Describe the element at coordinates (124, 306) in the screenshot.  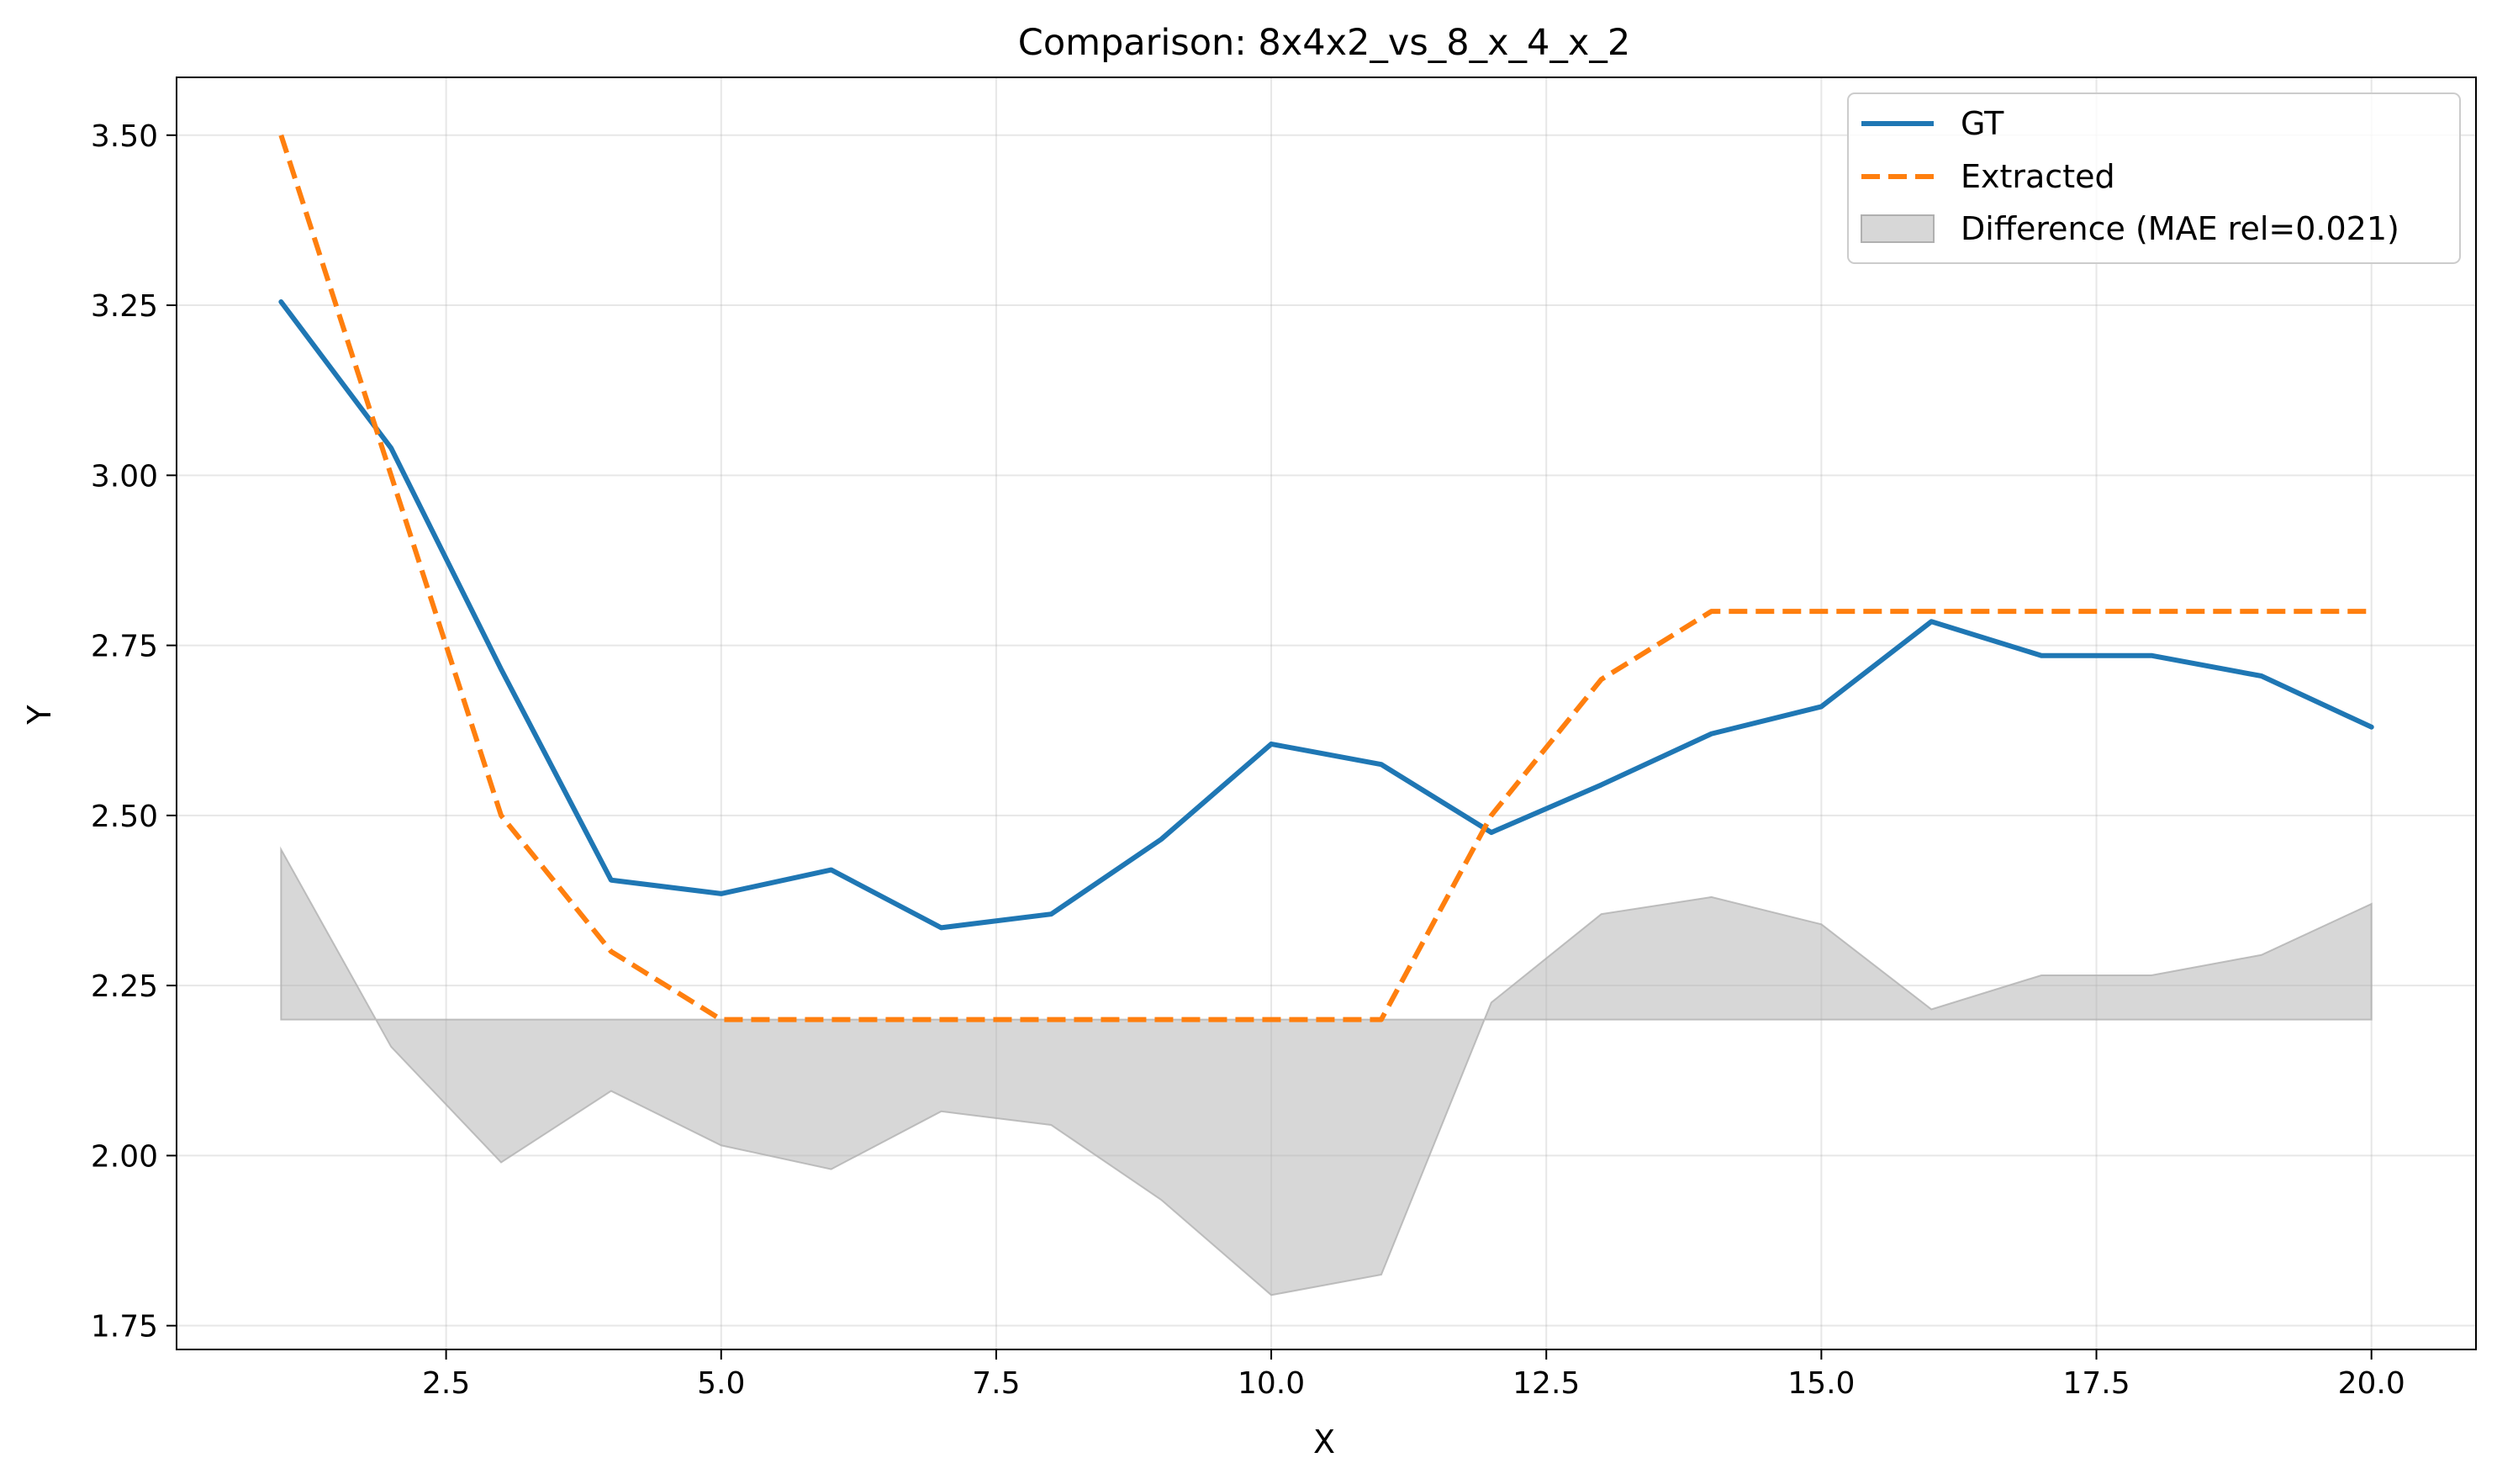
I see `y-tick-label: 3.25` at that location.